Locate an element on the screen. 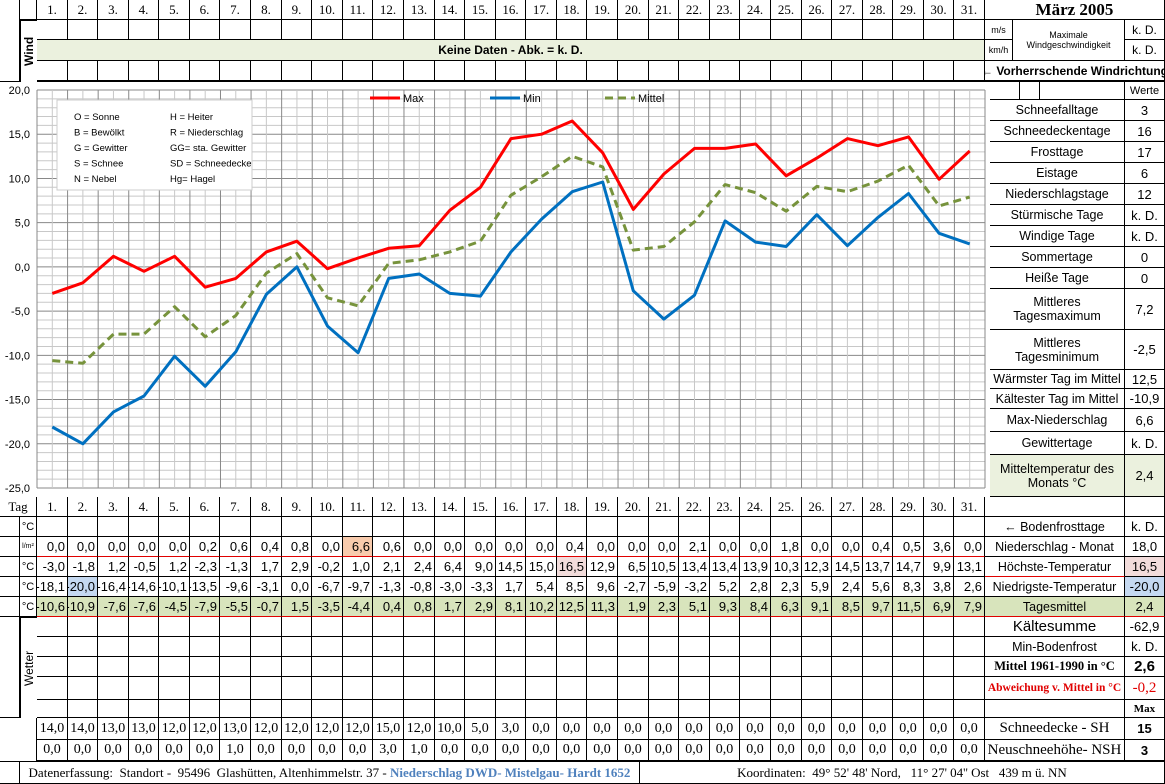 This screenshot has width=1165, height=784. corner-blank is located at coordinates (10, 41).